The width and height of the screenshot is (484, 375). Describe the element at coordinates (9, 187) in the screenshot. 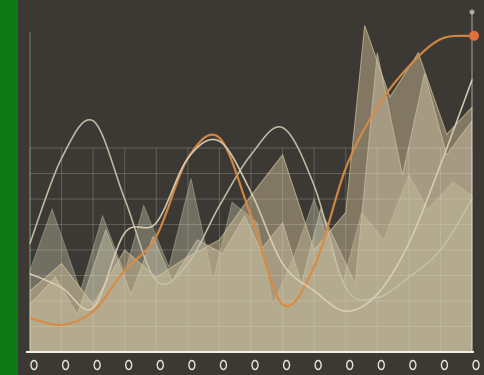

I see `green-side-bar` at that location.